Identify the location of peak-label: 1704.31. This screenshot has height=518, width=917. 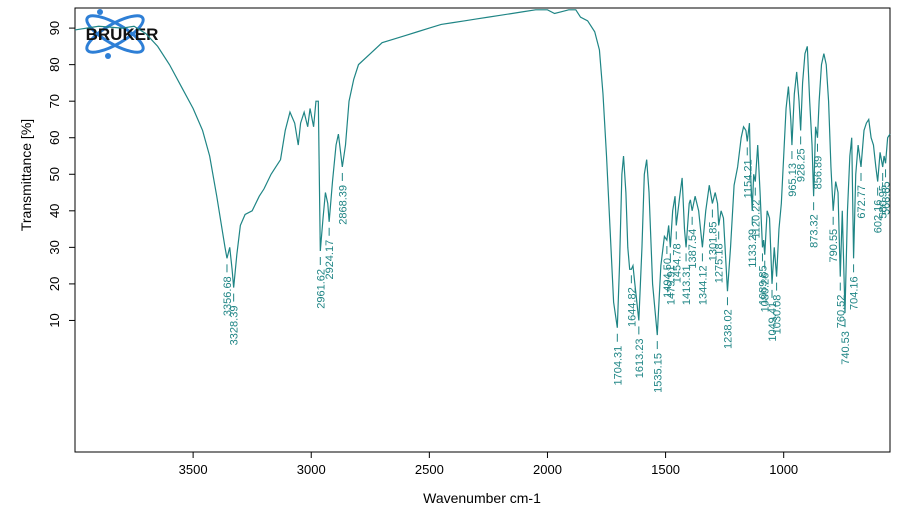
(618, 366).